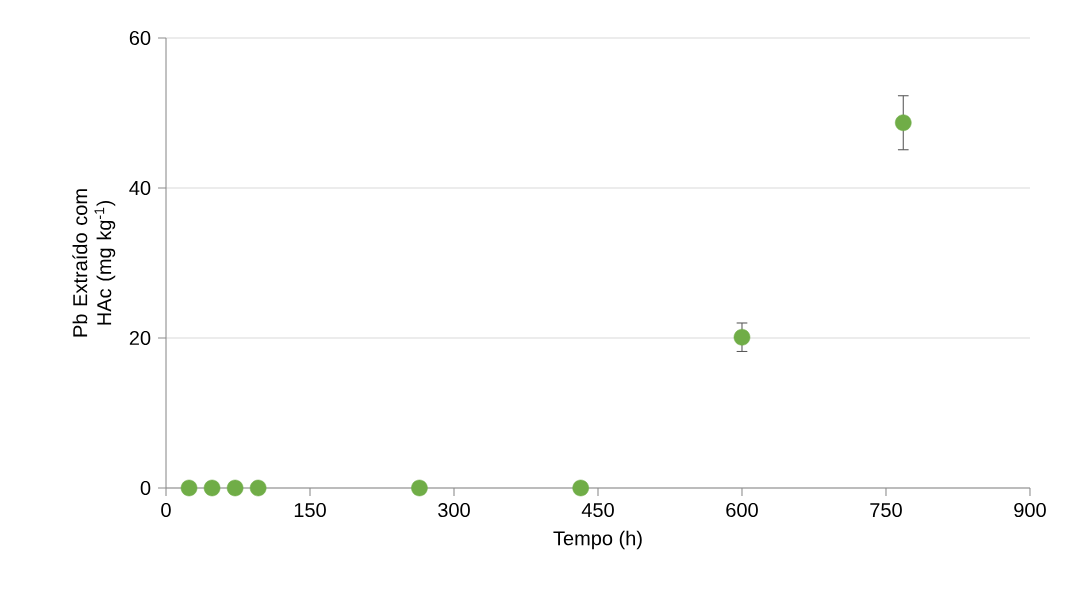 The image size is (1075, 603). What do you see at coordinates (742, 510) in the screenshot?
I see `x-tick-label: 600` at bounding box center [742, 510].